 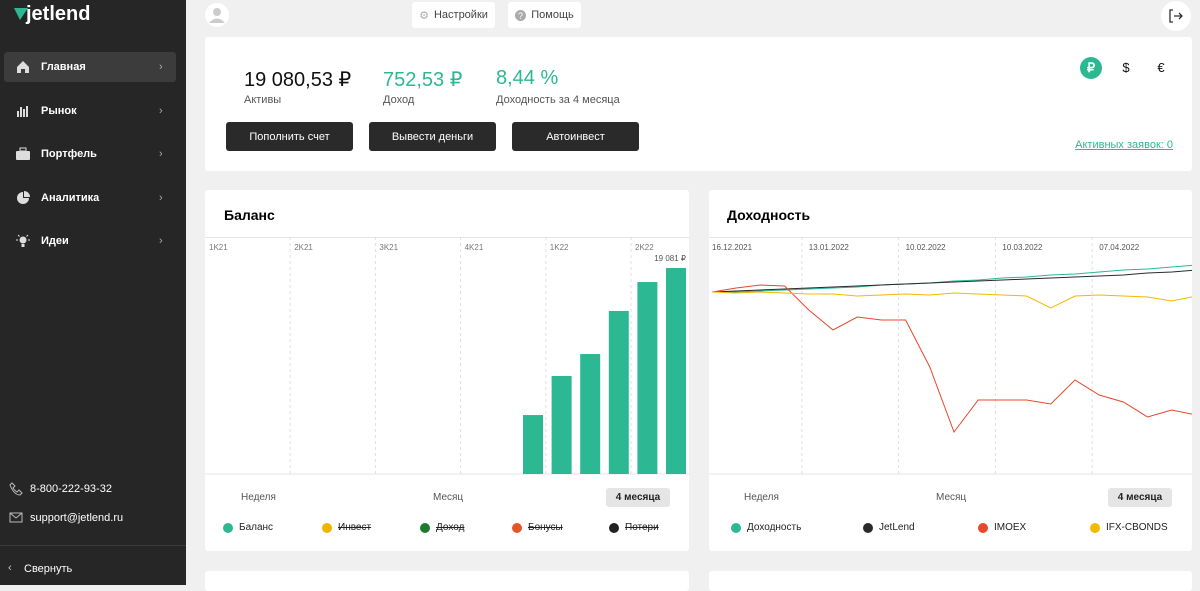 What do you see at coordinates (388, 247) in the screenshot?
I see `quarter-label: 3K21` at bounding box center [388, 247].